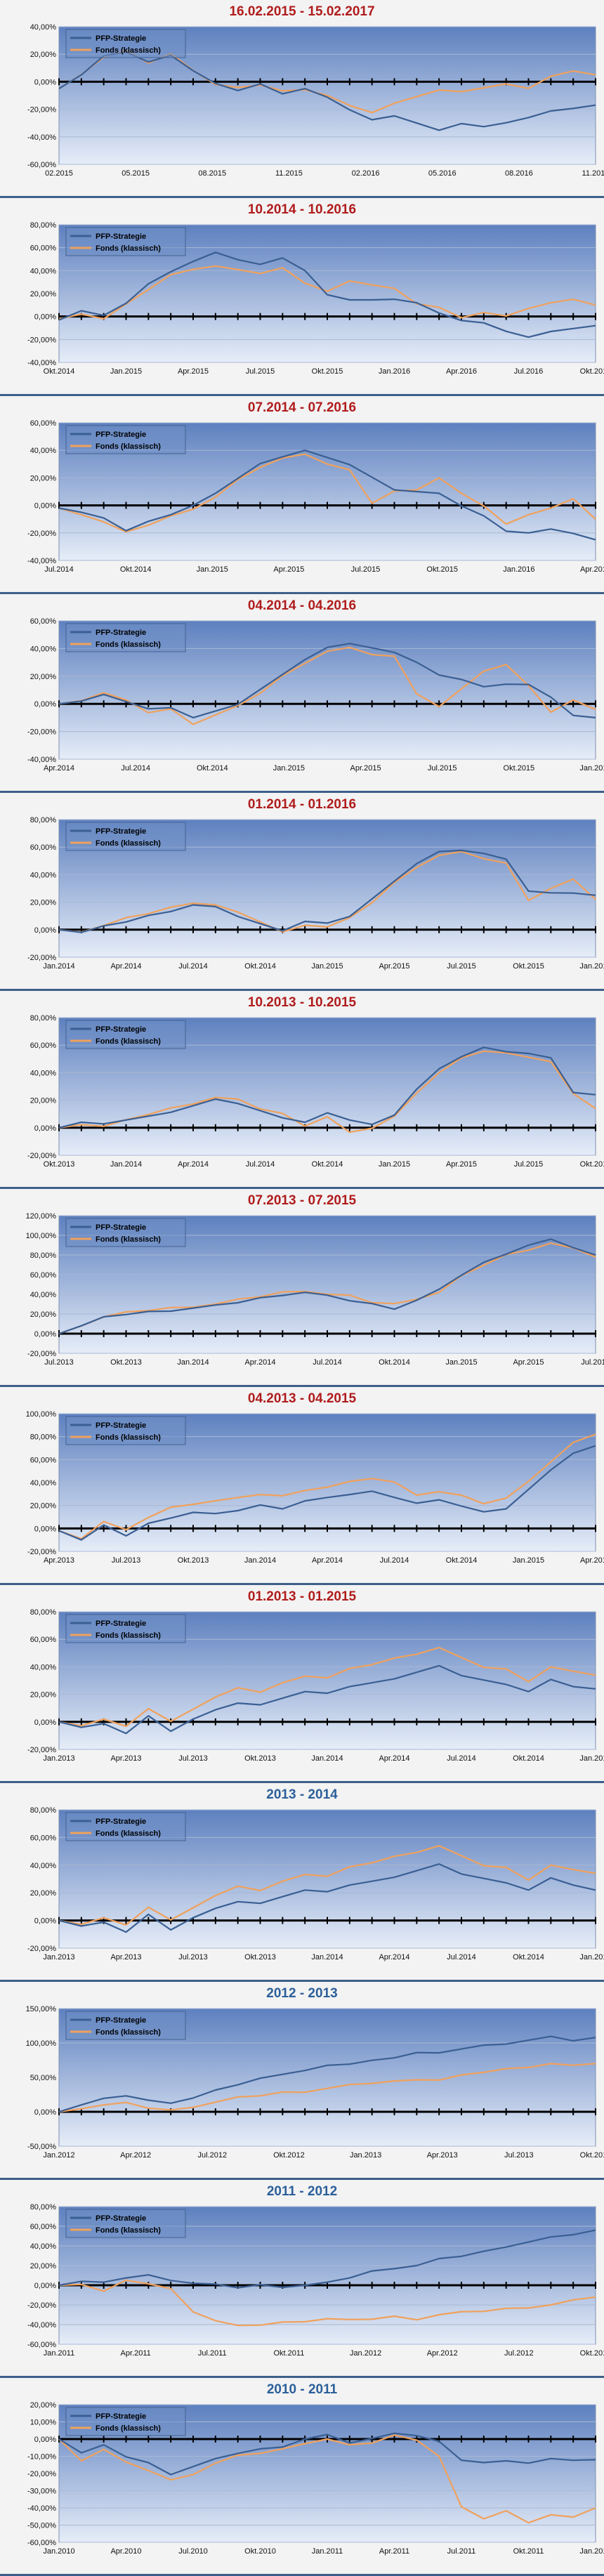 The height and width of the screenshot is (2576, 604). I want to click on x-tick-label: Jul.2011, so click(461, 2551).